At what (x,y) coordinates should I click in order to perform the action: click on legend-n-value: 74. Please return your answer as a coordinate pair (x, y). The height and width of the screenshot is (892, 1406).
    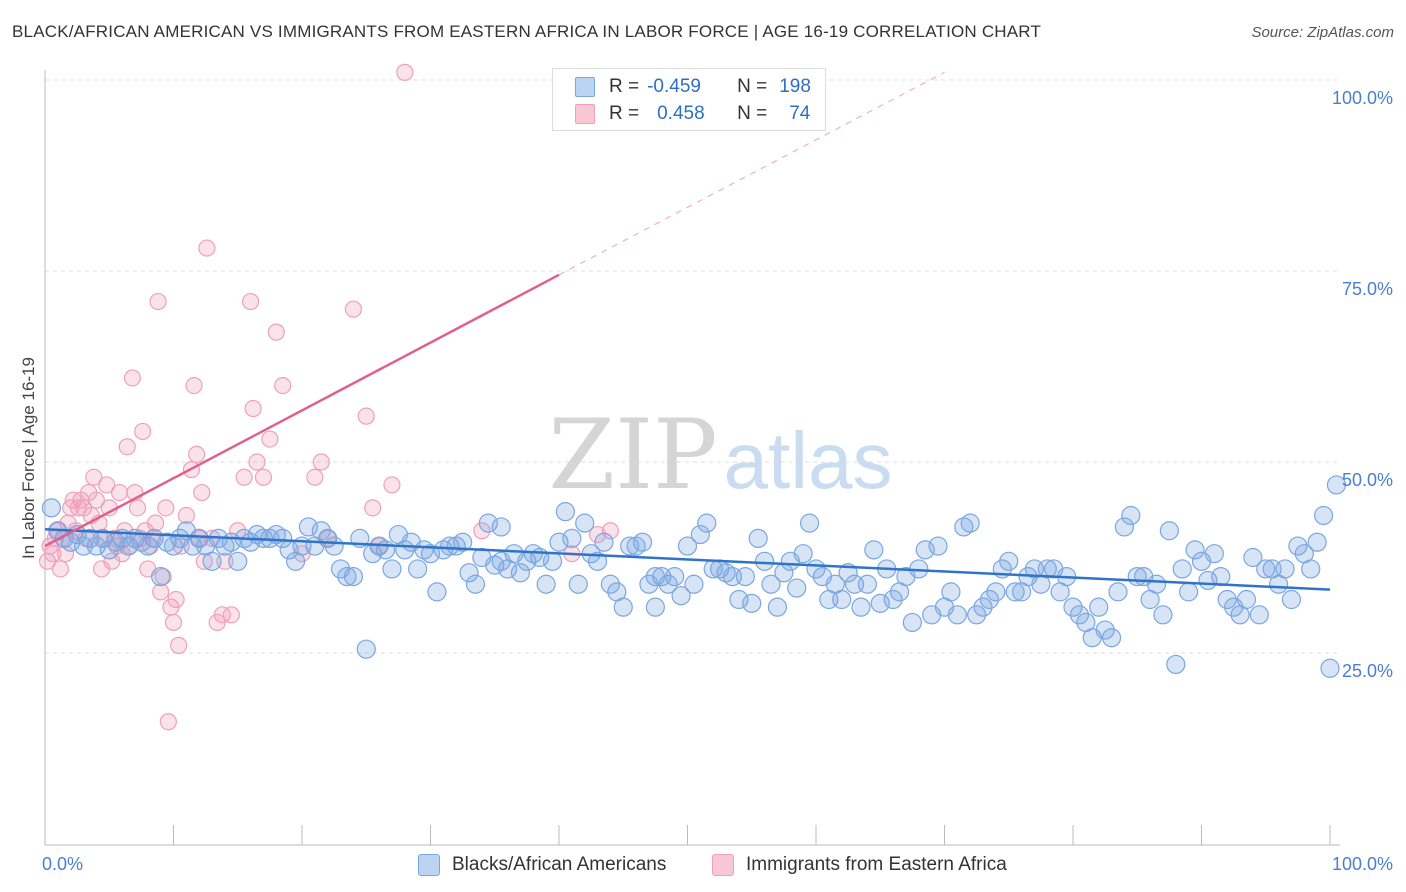
    Looking at the image, I should click on (800, 113).